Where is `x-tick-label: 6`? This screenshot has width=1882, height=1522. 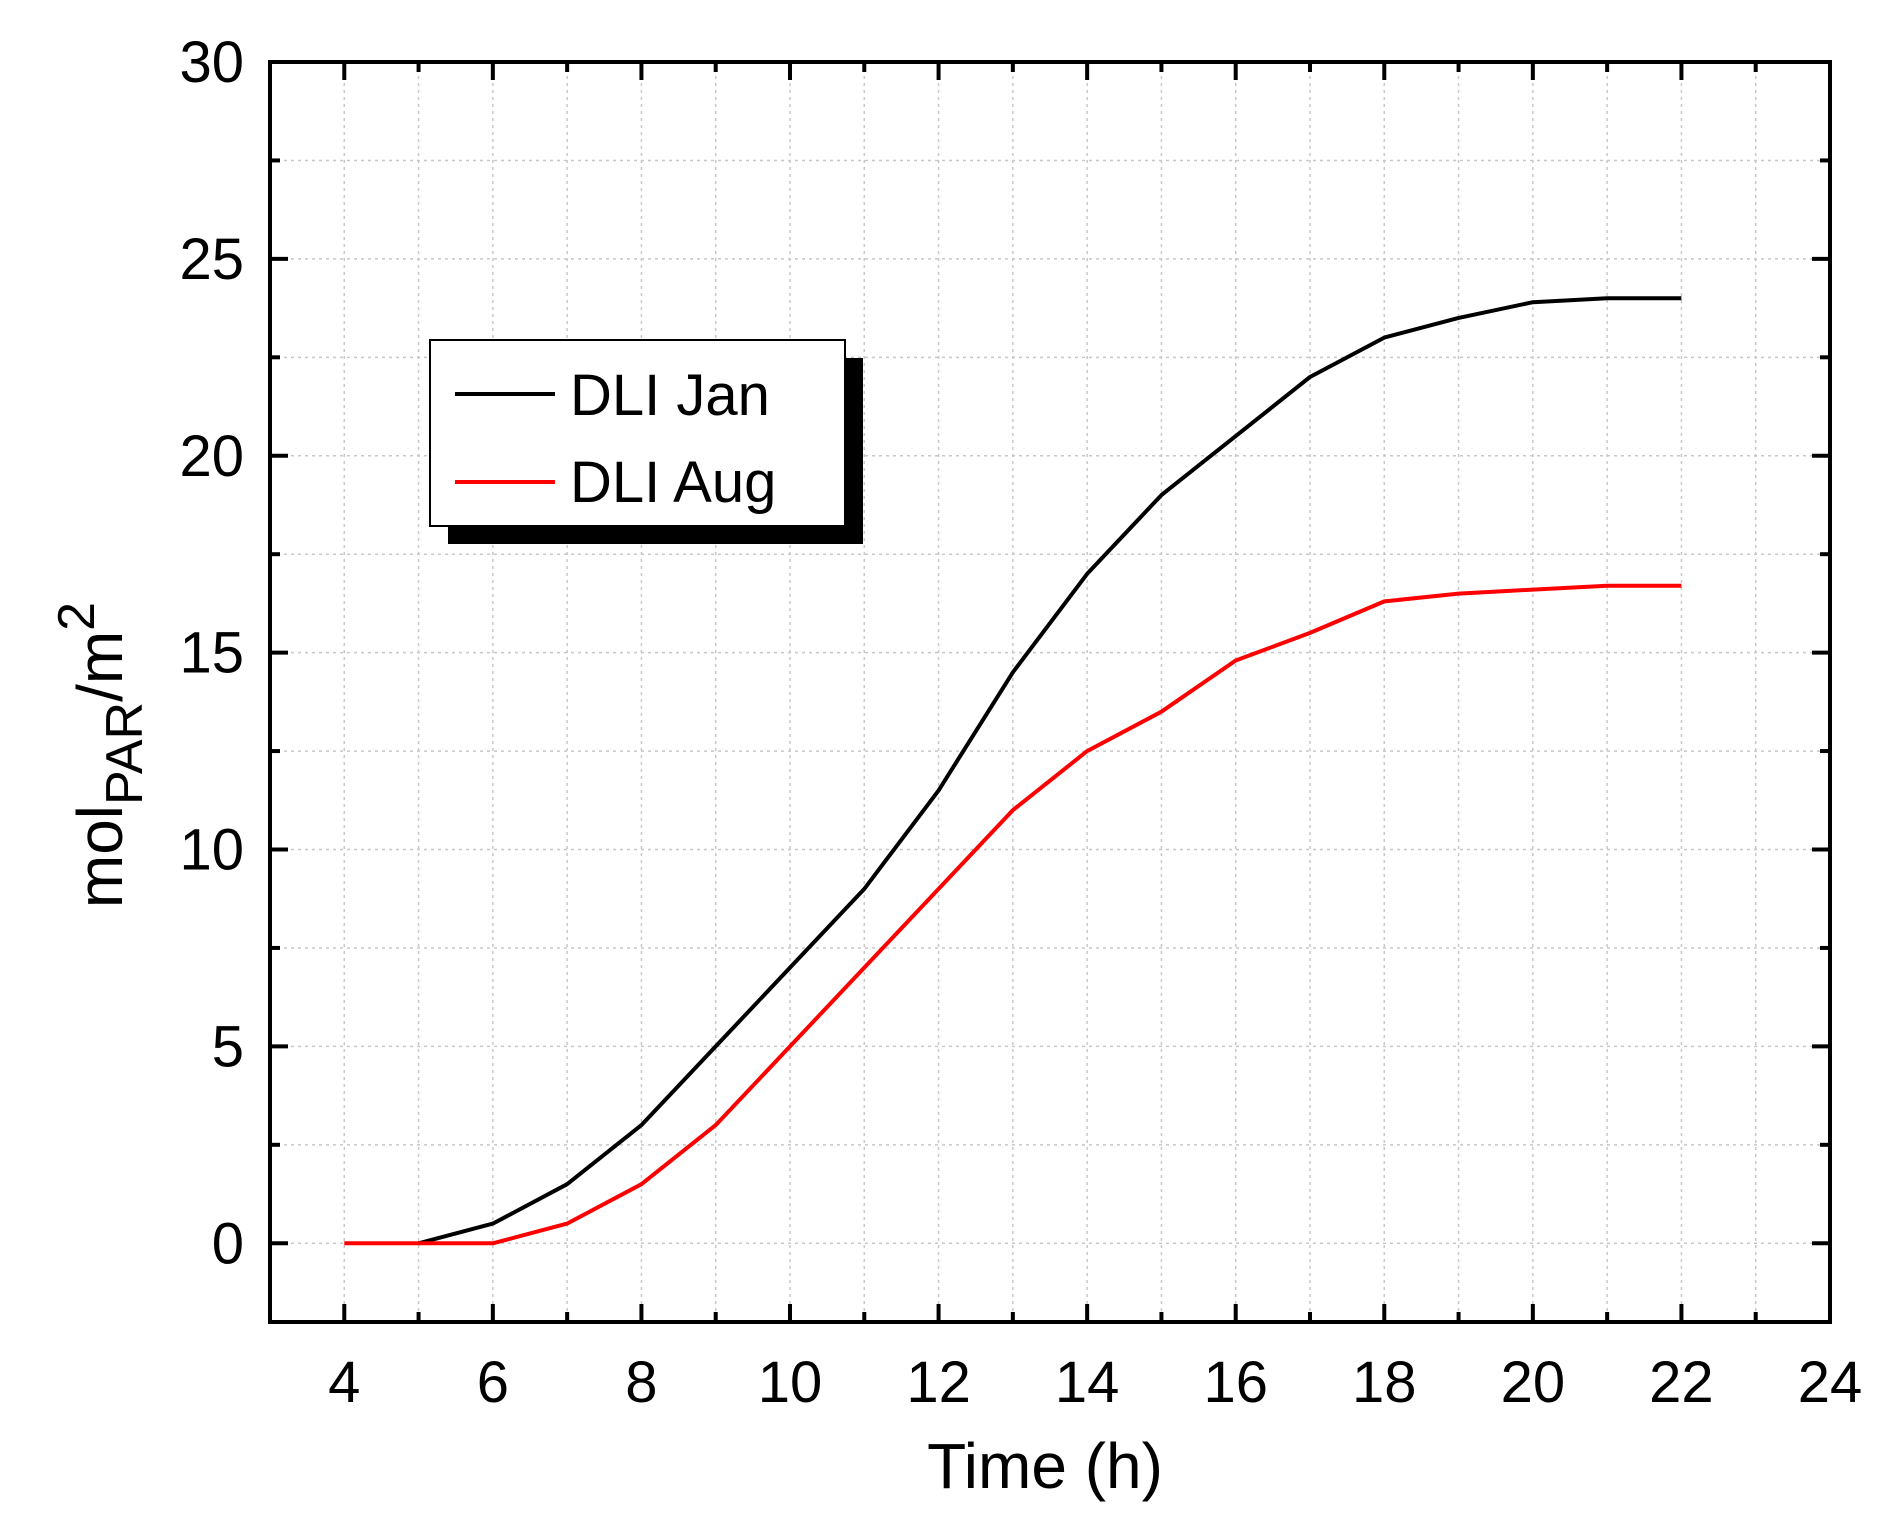 x-tick-label: 6 is located at coordinates (493, 1382).